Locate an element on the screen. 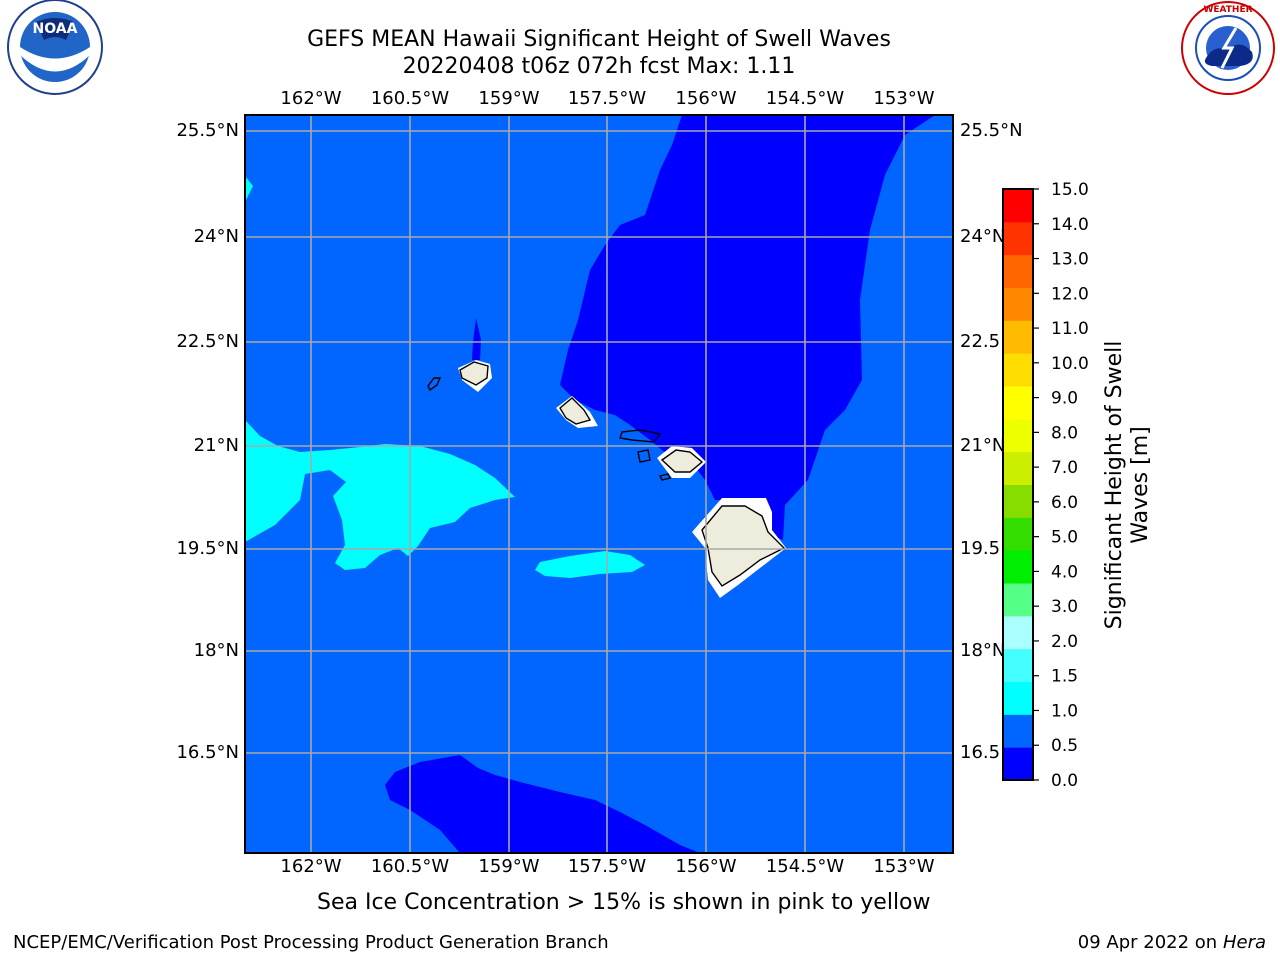 Image resolution: width=1280 pixels, height=960 pixels. colorbar-tick-label: 4.0 is located at coordinates (1064, 572).